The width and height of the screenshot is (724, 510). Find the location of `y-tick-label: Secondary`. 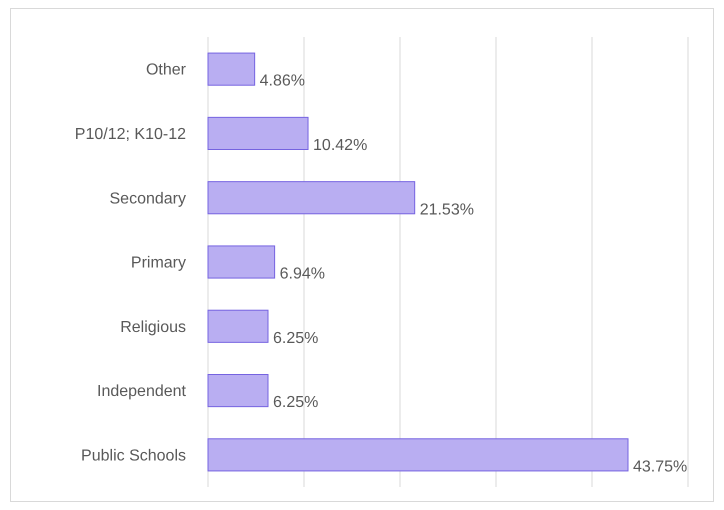

y-tick-label: Secondary is located at coordinates (148, 199).